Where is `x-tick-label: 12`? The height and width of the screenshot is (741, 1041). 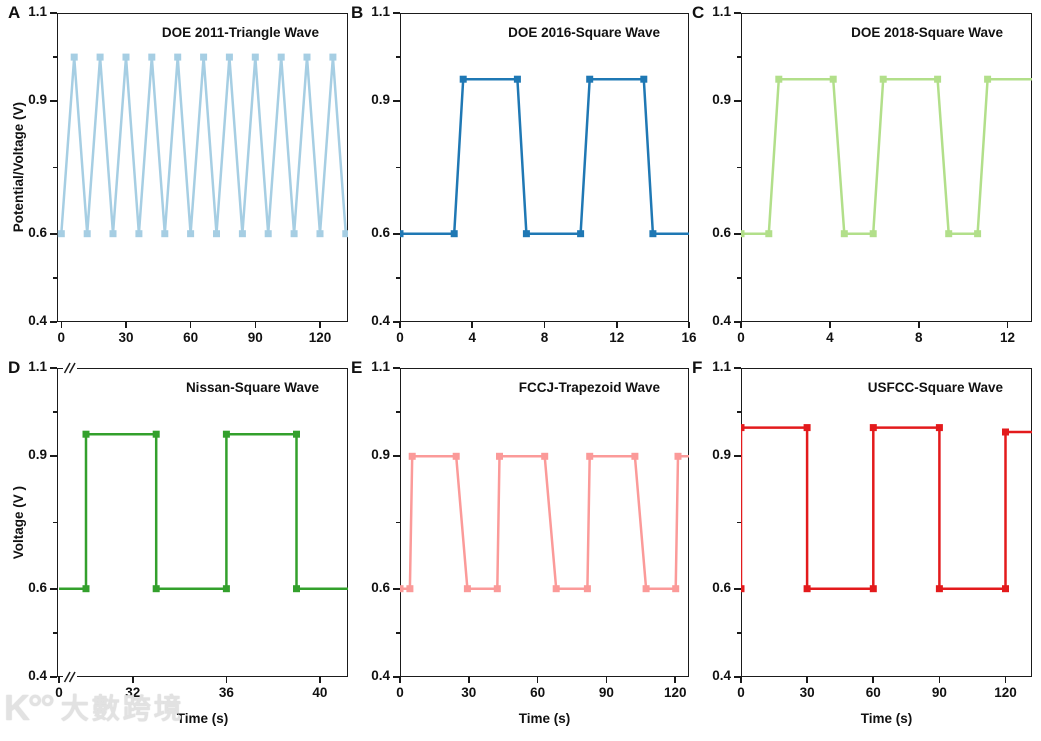 x-tick-label: 12 is located at coordinates (617, 337).